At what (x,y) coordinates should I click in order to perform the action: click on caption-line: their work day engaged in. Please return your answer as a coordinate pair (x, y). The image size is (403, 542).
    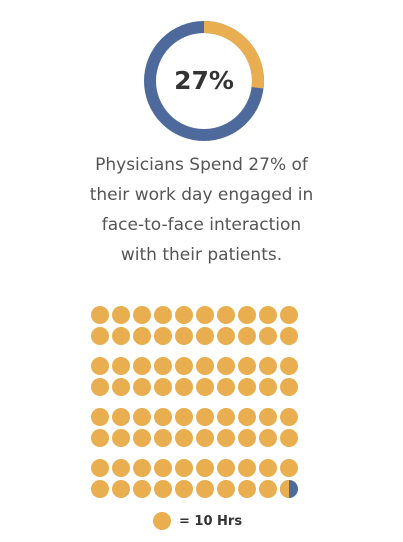
    Looking at the image, I should click on (201, 195).